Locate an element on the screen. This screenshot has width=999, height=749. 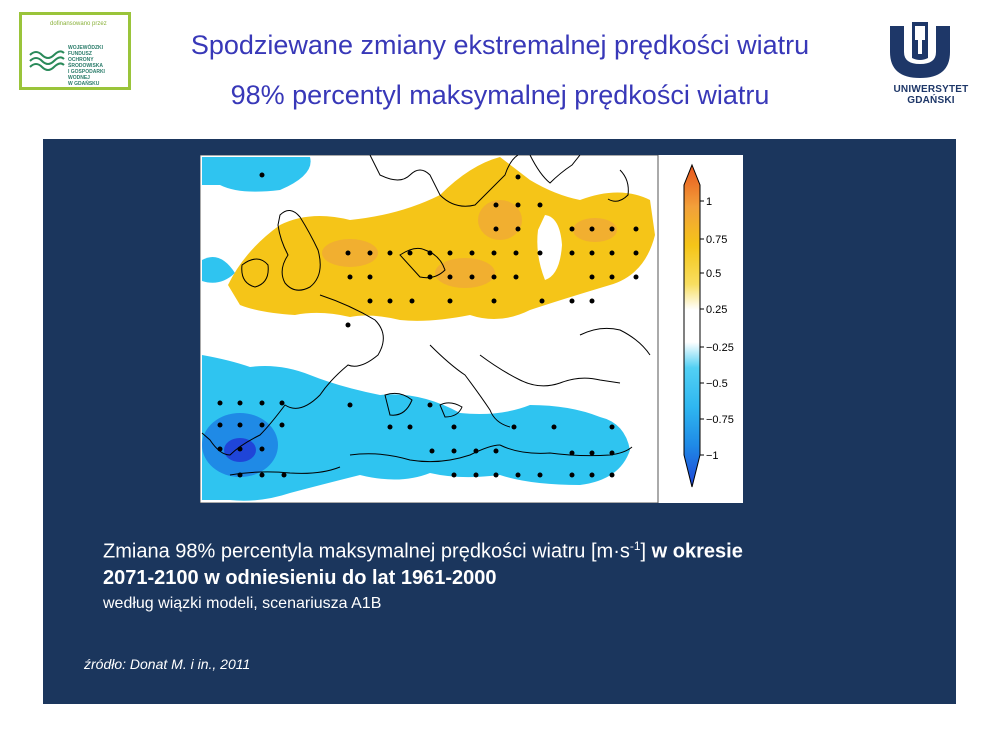
university-name: UNIWERSYTET GDAŃSKI is located at coordinates (931, 95).